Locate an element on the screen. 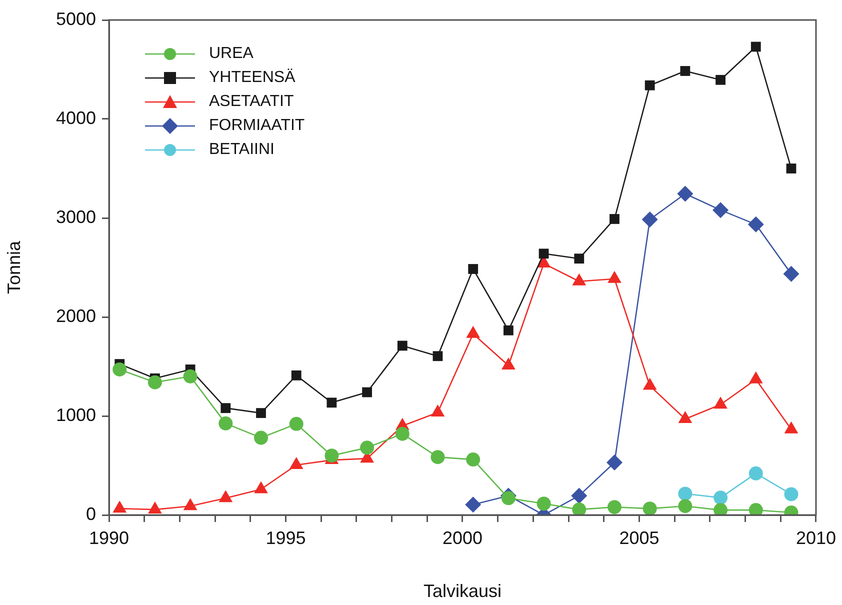 The height and width of the screenshot is (605, 842). x-tick-label: 2005 is located at coordinates (639, 538).